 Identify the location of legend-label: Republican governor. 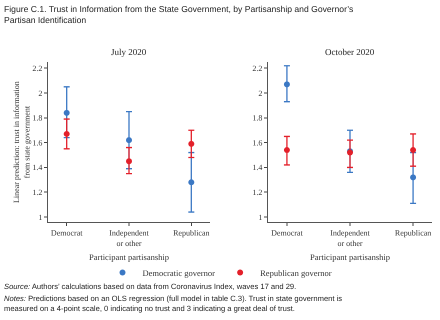
(296, 273).